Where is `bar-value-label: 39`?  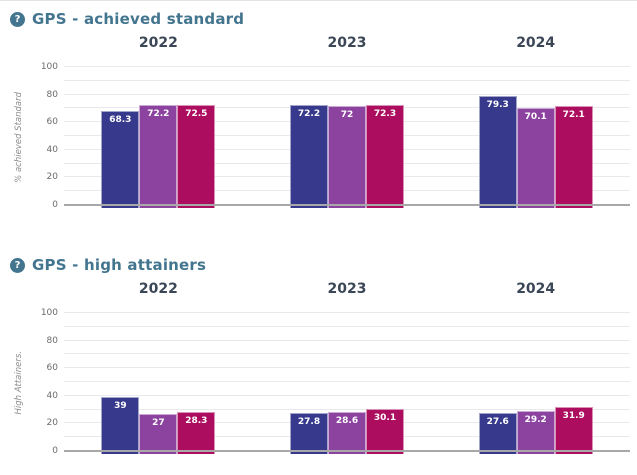
bar-value-label: 39 is located at coordinates (120, 406).